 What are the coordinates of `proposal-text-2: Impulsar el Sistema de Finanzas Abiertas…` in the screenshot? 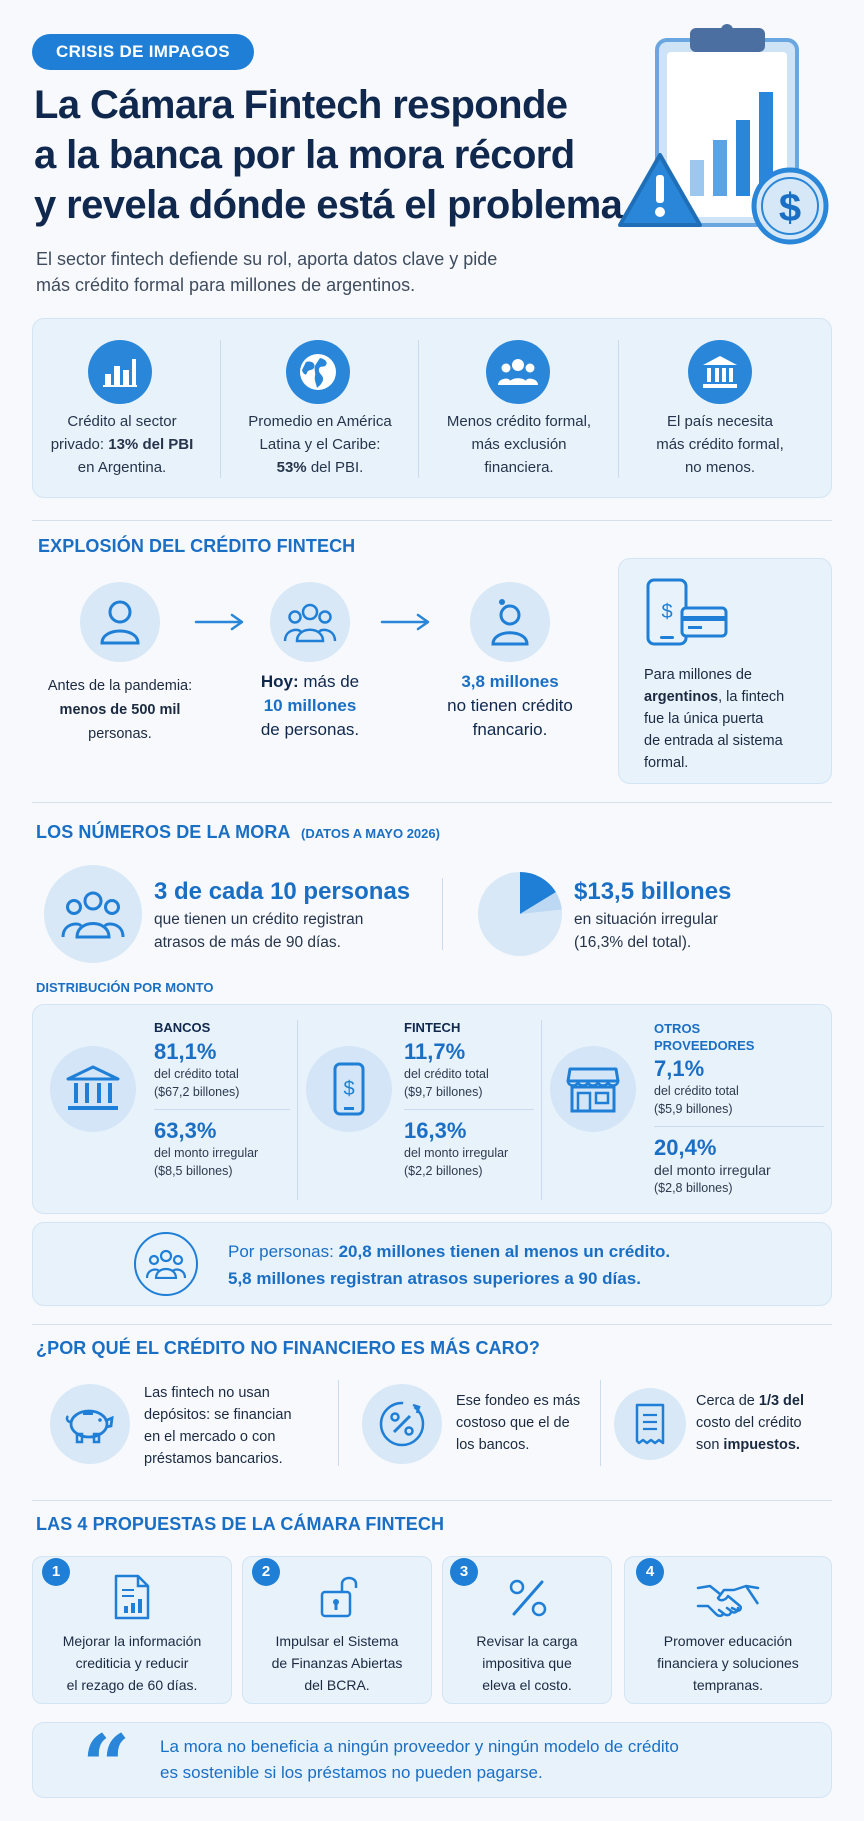 It's located at (337, 1663).